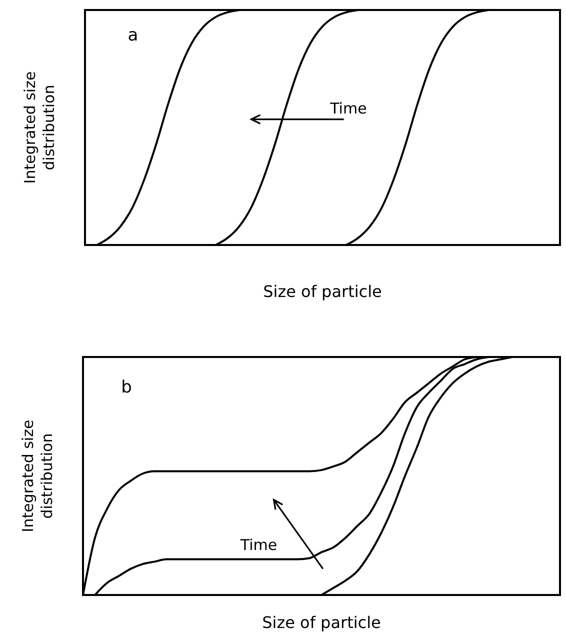  I want to click on annotation: b, so click(126, 388).